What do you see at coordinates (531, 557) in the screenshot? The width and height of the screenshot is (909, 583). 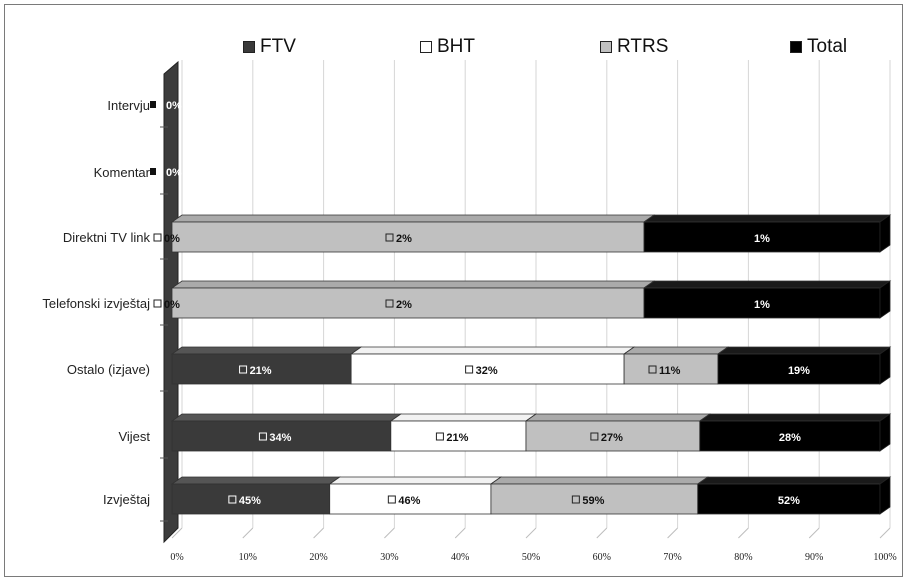 I see `x-tick-label: 50%` at bounding box center [531, 557].